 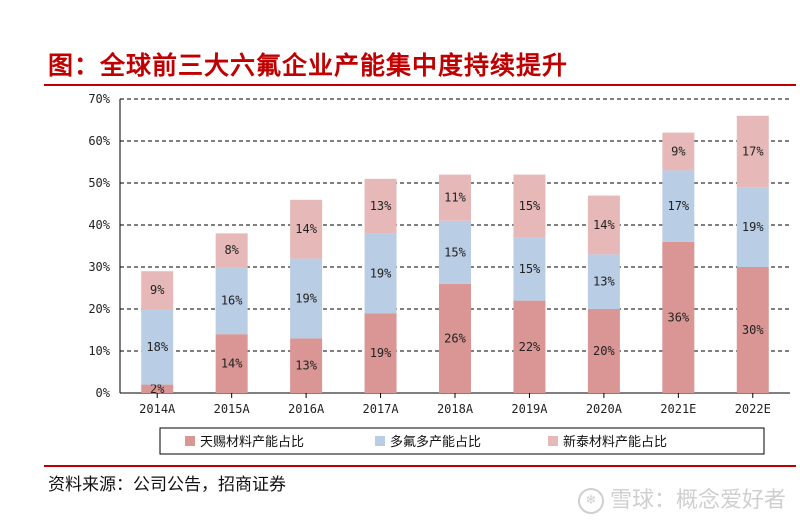 What do you see at coordinates (99, 141) in the screenshot?
I see `y-tick-label: 60%` at bounding box center [99, 141].